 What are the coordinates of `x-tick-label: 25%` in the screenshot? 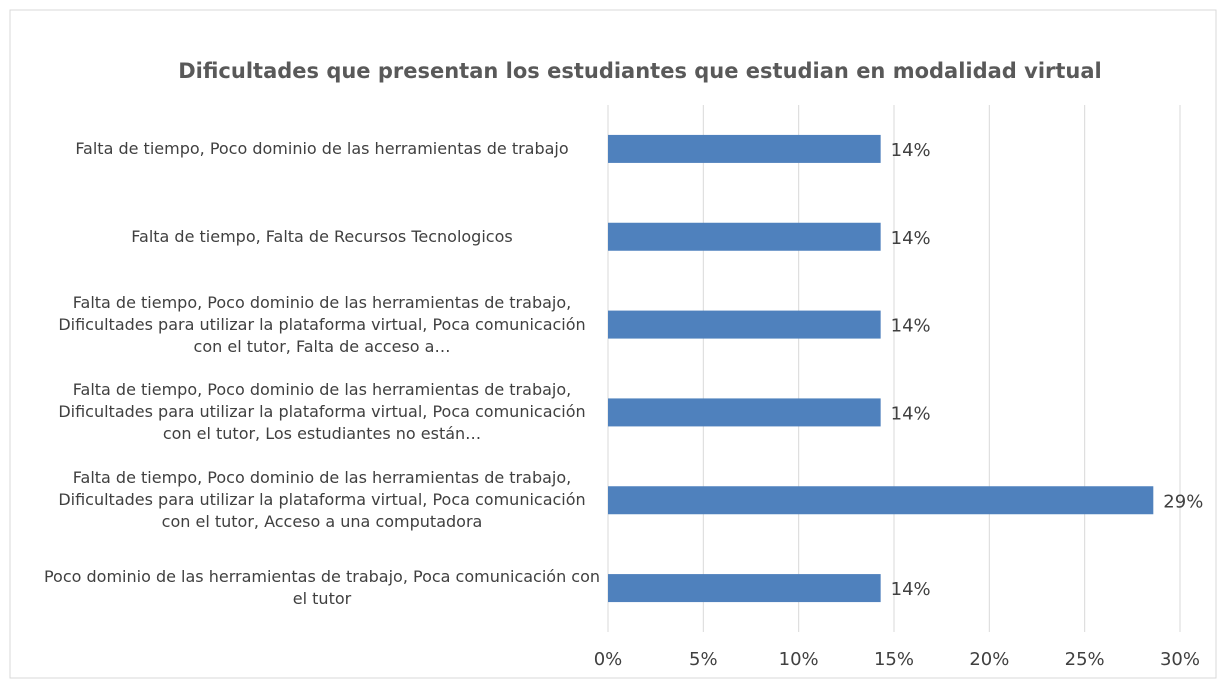 It's located at (1085, 659).